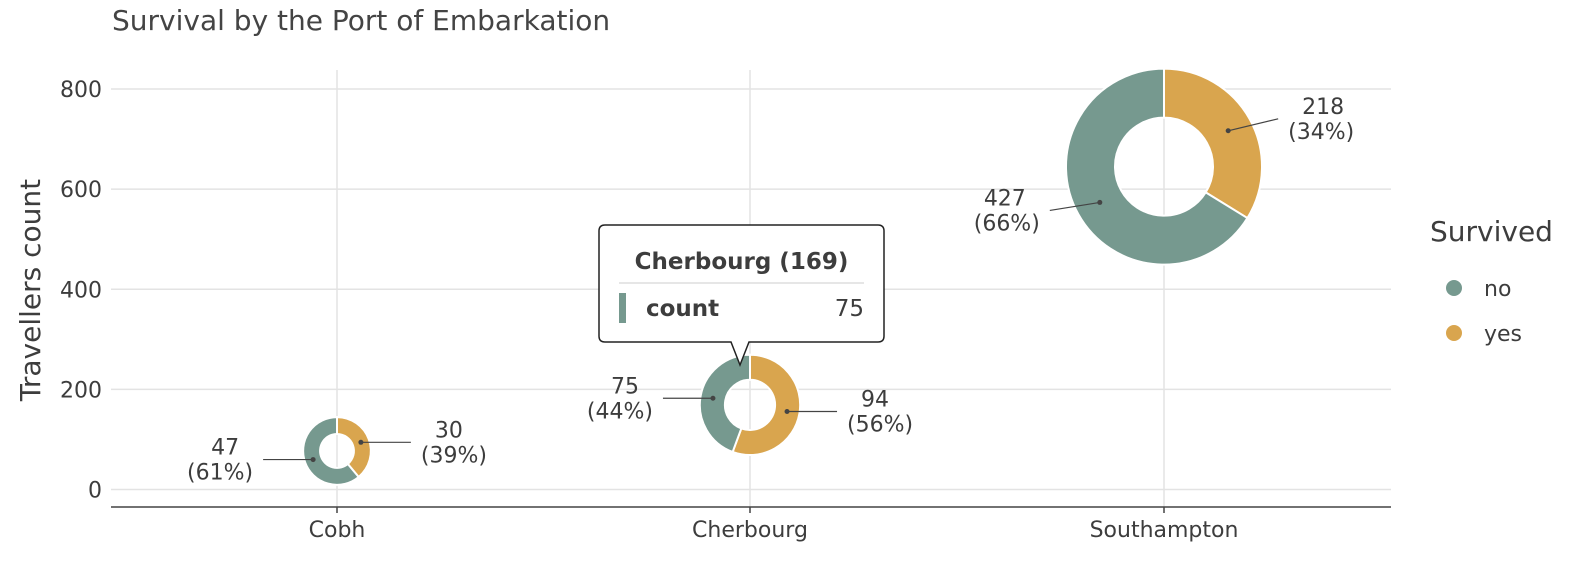 Image resolution: width=1592 pixels, height=566 pixels. I want to click on yes-percent-label: (56%), so click(880, 424).